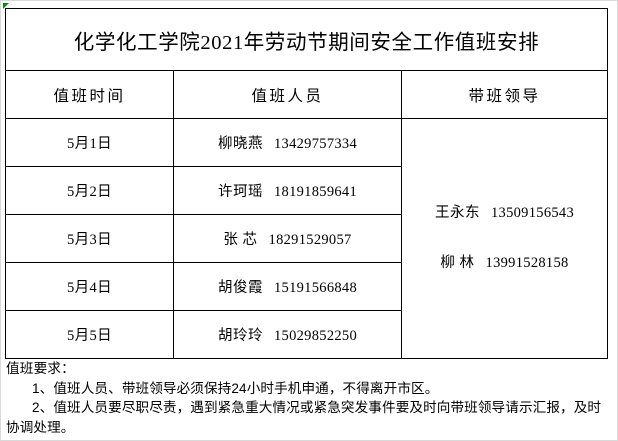  I want to click on column-header-leader: 带班领导, so click(504, 94).